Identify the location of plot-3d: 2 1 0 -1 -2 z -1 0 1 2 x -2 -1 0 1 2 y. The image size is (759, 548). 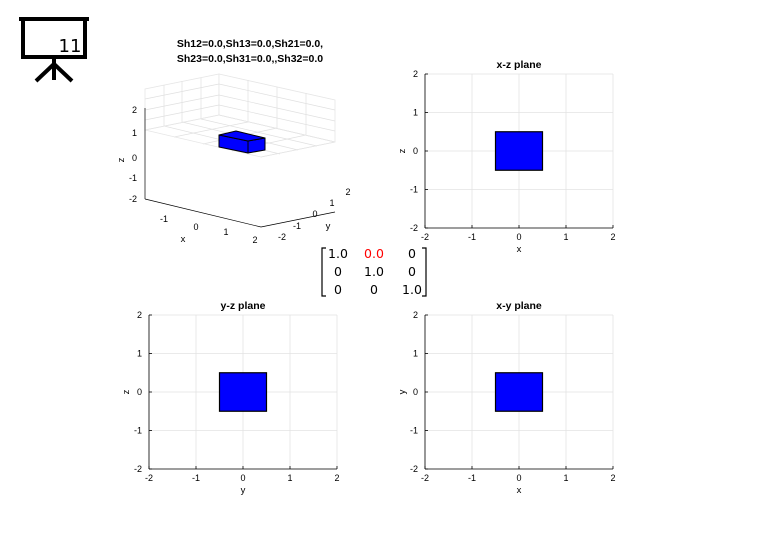
(233, 159).